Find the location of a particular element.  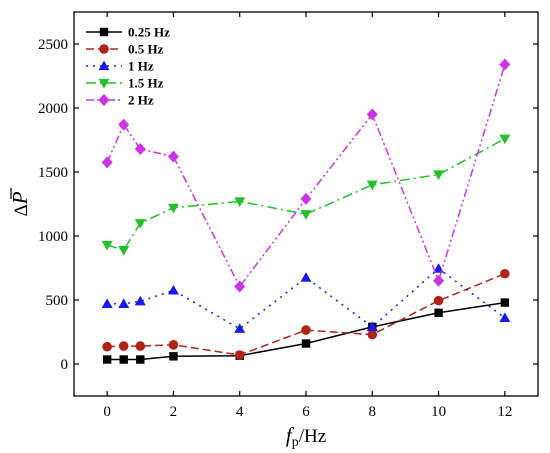

x-axis-title-sub: p is located at coordinates (295, 442).